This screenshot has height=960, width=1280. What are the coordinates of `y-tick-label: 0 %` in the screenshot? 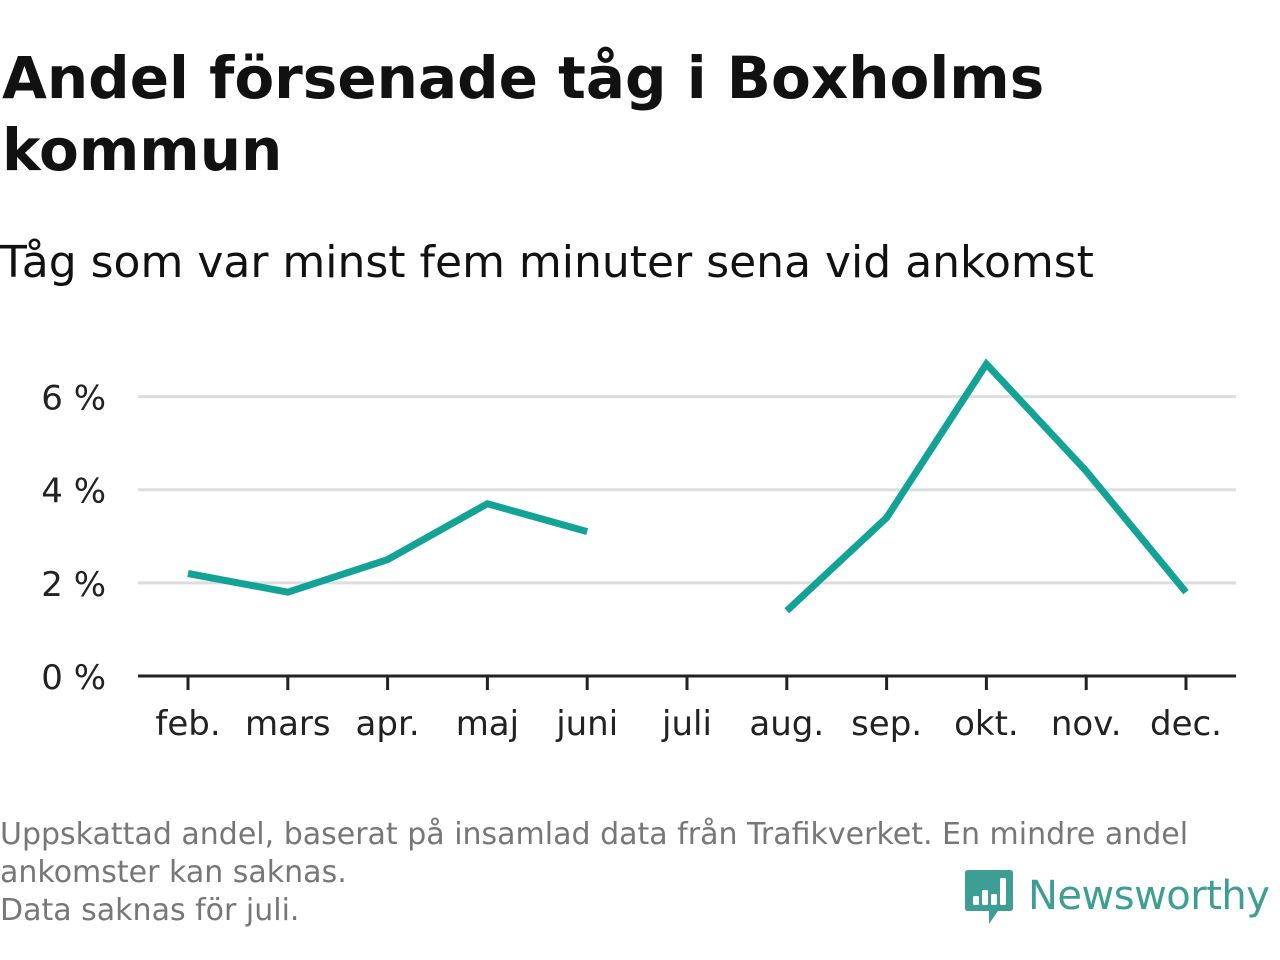 It's located at (73, 678).